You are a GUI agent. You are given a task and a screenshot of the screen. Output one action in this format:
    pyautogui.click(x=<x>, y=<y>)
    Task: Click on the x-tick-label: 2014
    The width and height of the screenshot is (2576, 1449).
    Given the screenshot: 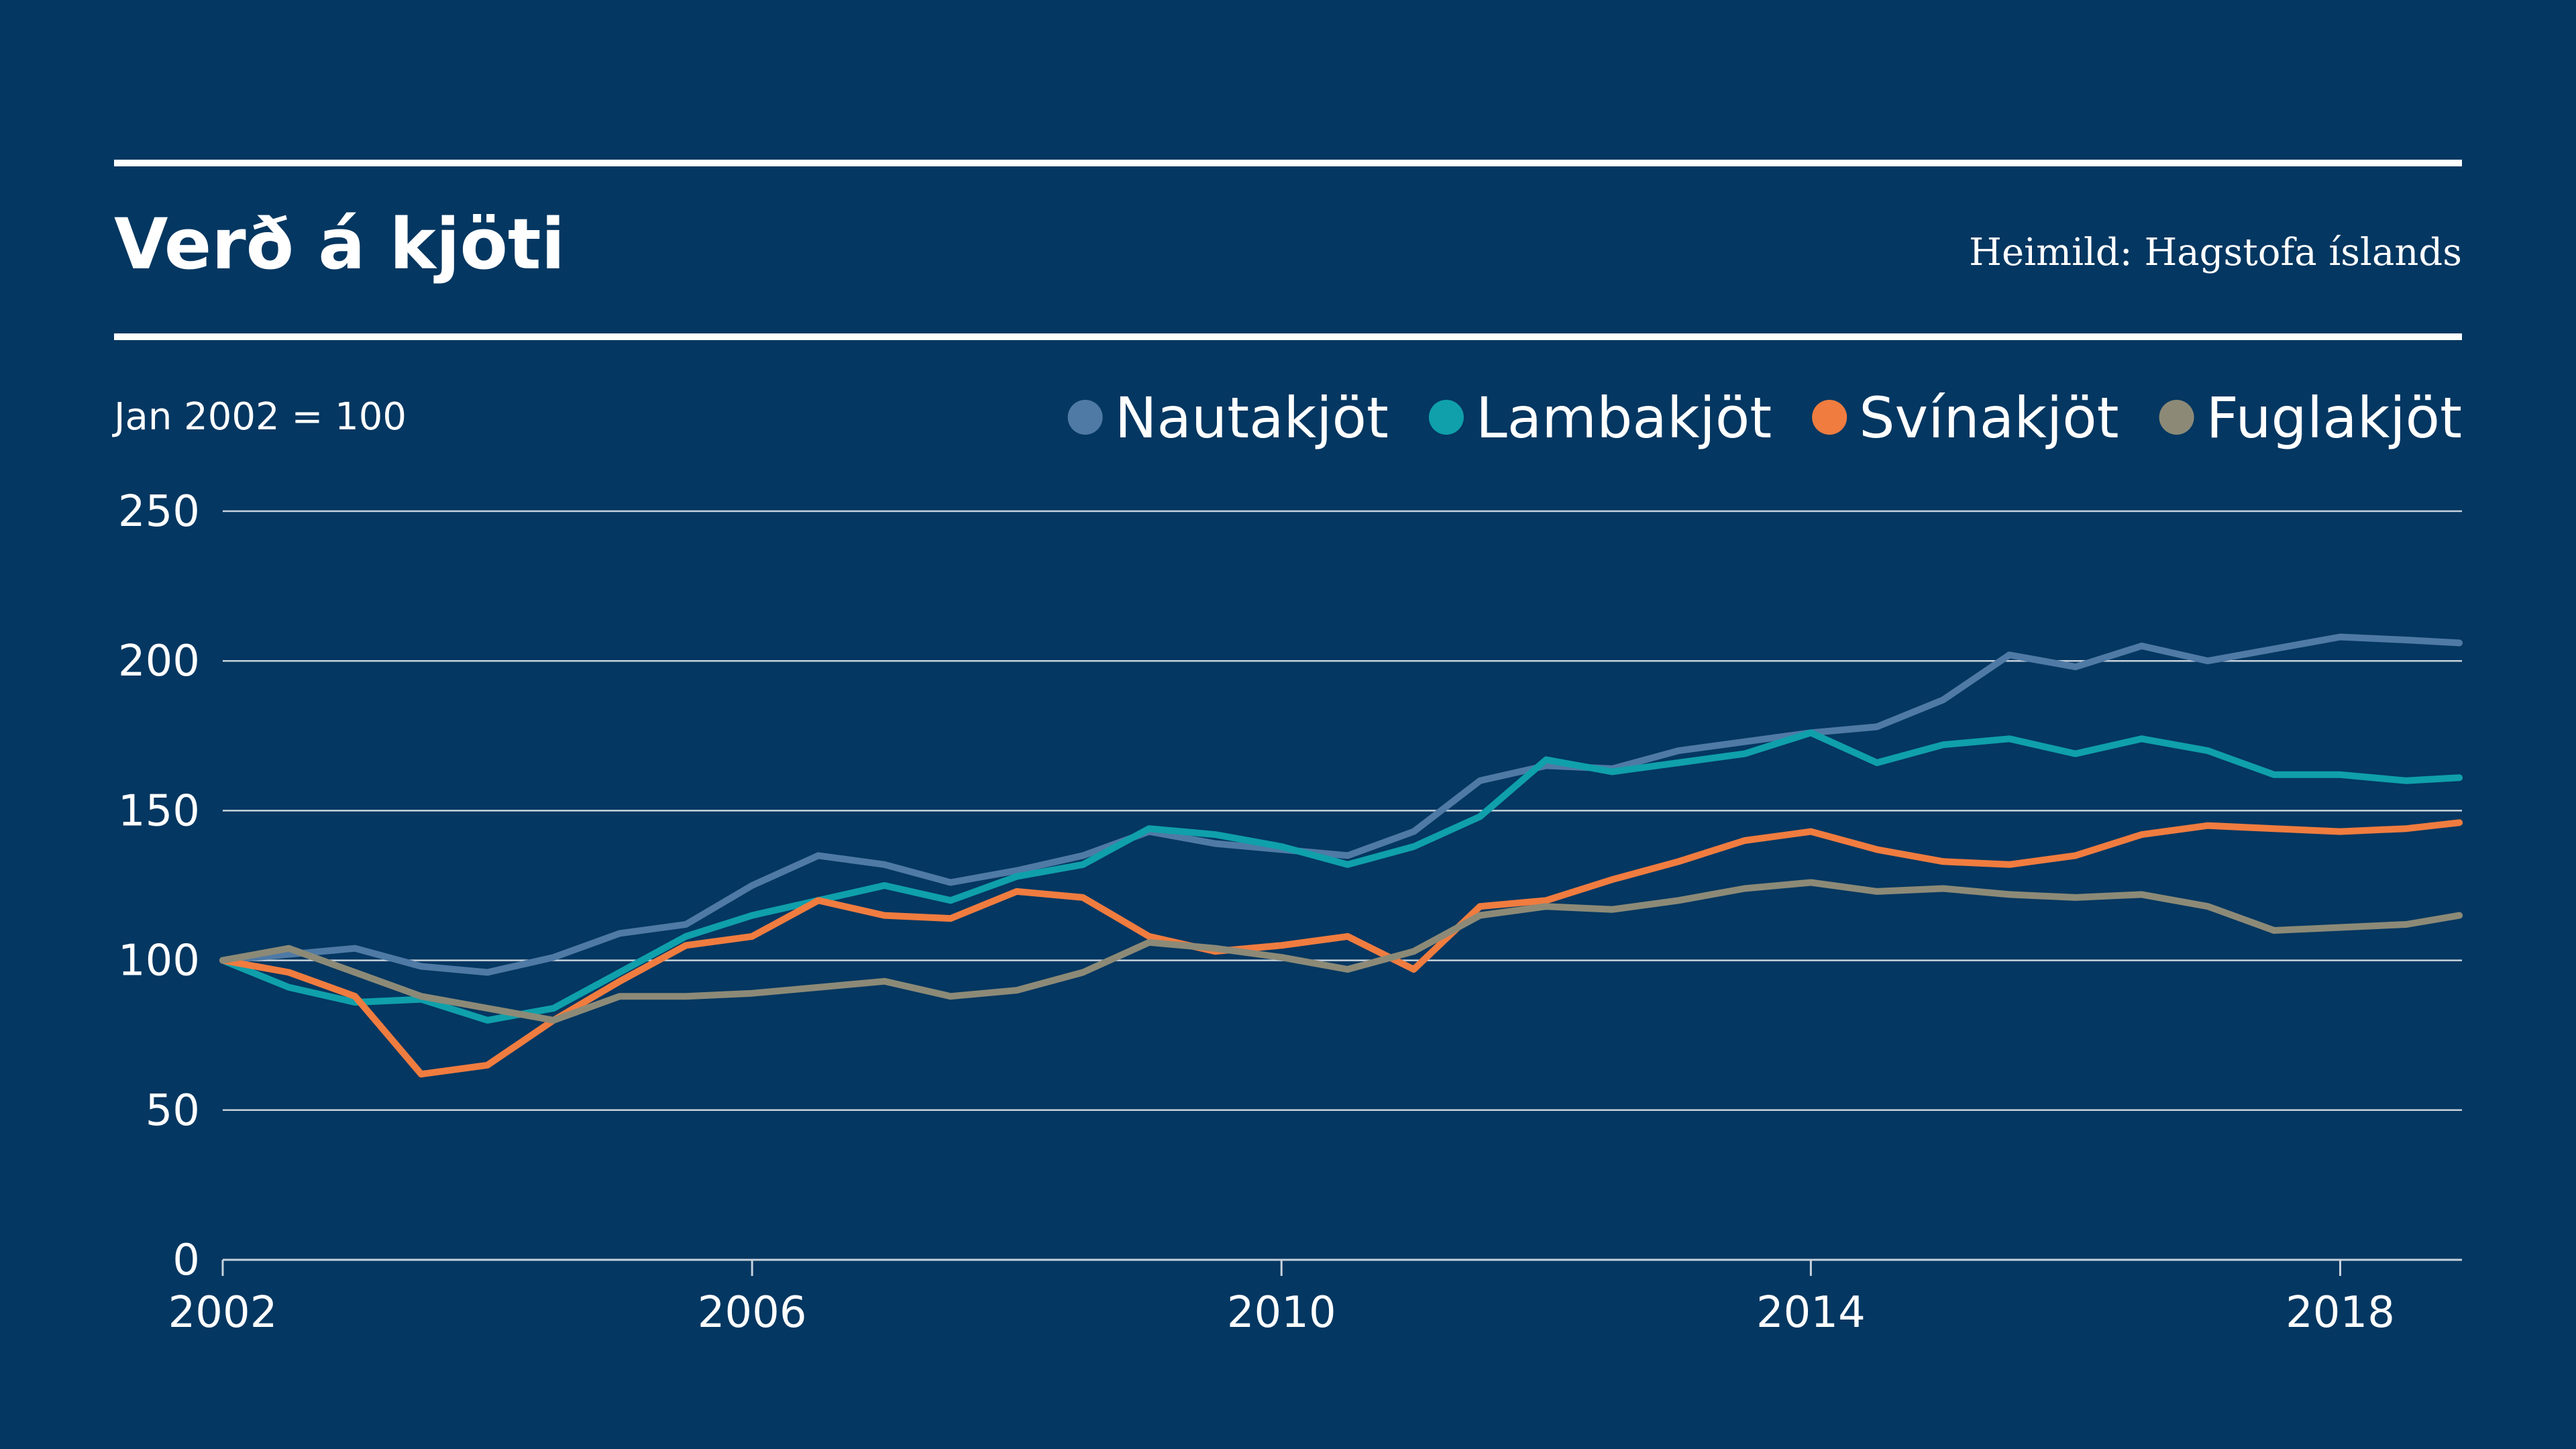 What is the action you would take?
    pyautogui.click(x=1811, y=1313)
    